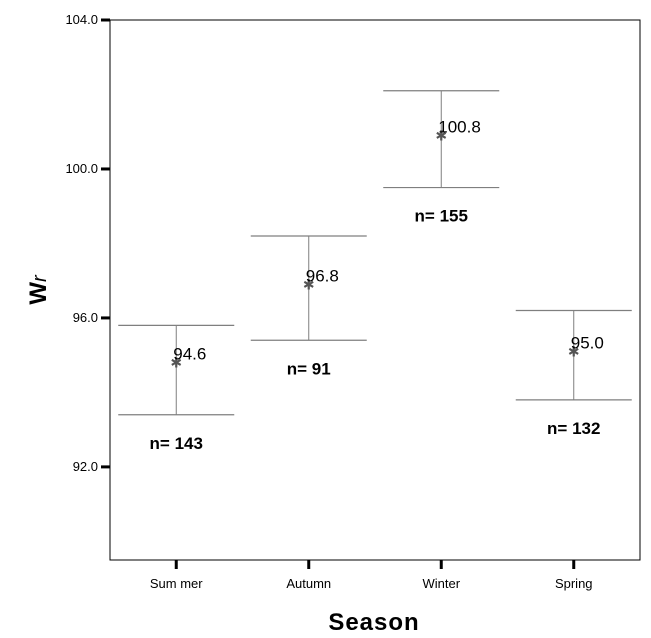 This screenshot has height=638, width=651. Describe the element at coordinates (308, 583) in the screenshot. I see `x-tick-label: Autumn` at that location.